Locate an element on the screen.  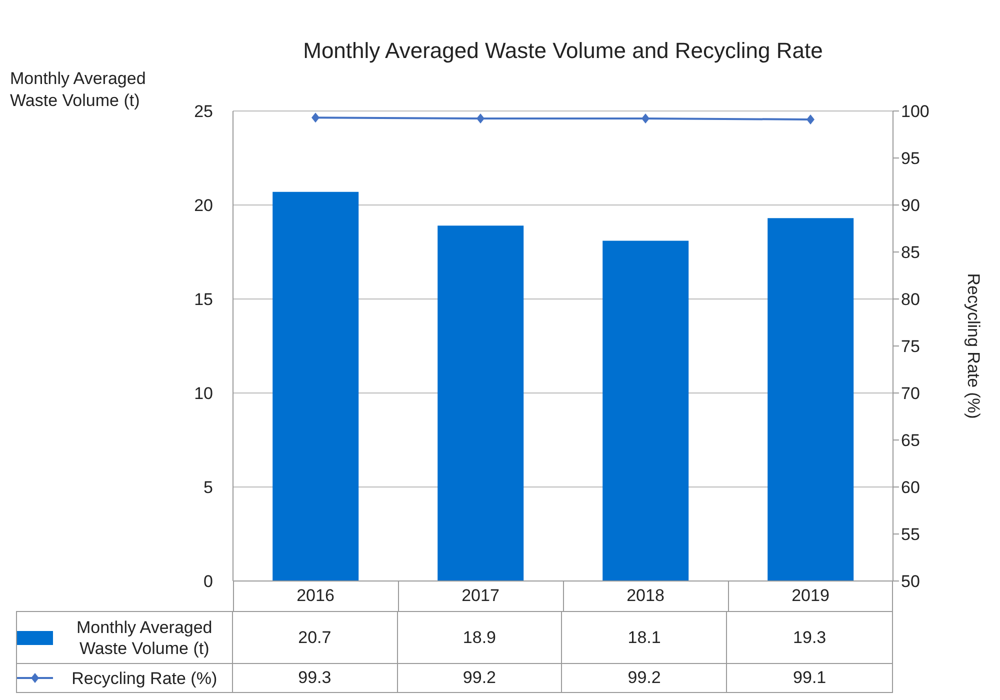
y2-tick-label: 95 is located at coordinates (910, 158).